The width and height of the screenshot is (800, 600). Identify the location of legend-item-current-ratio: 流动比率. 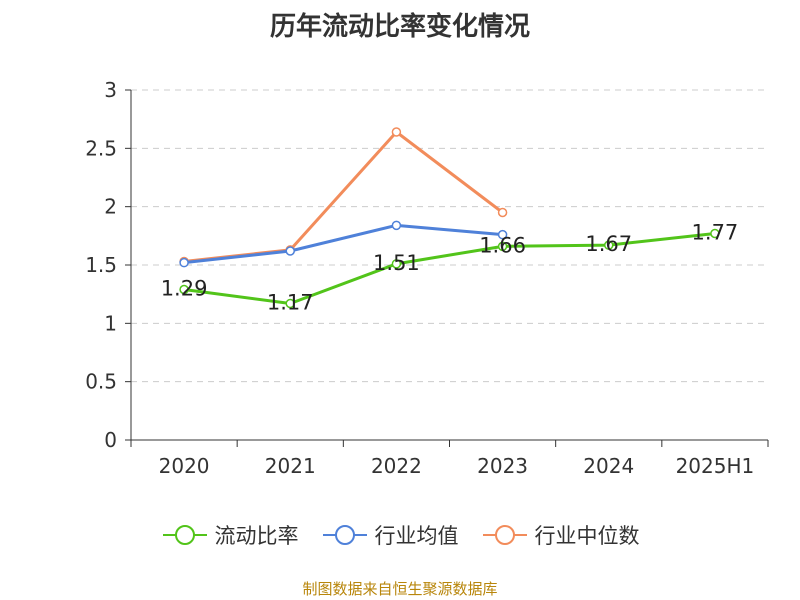
(230, 535).